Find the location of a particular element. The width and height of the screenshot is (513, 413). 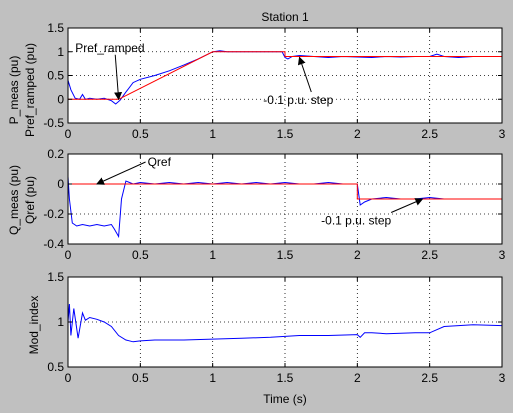

chart-title: Station 1 is located at coordinates (285, 17).